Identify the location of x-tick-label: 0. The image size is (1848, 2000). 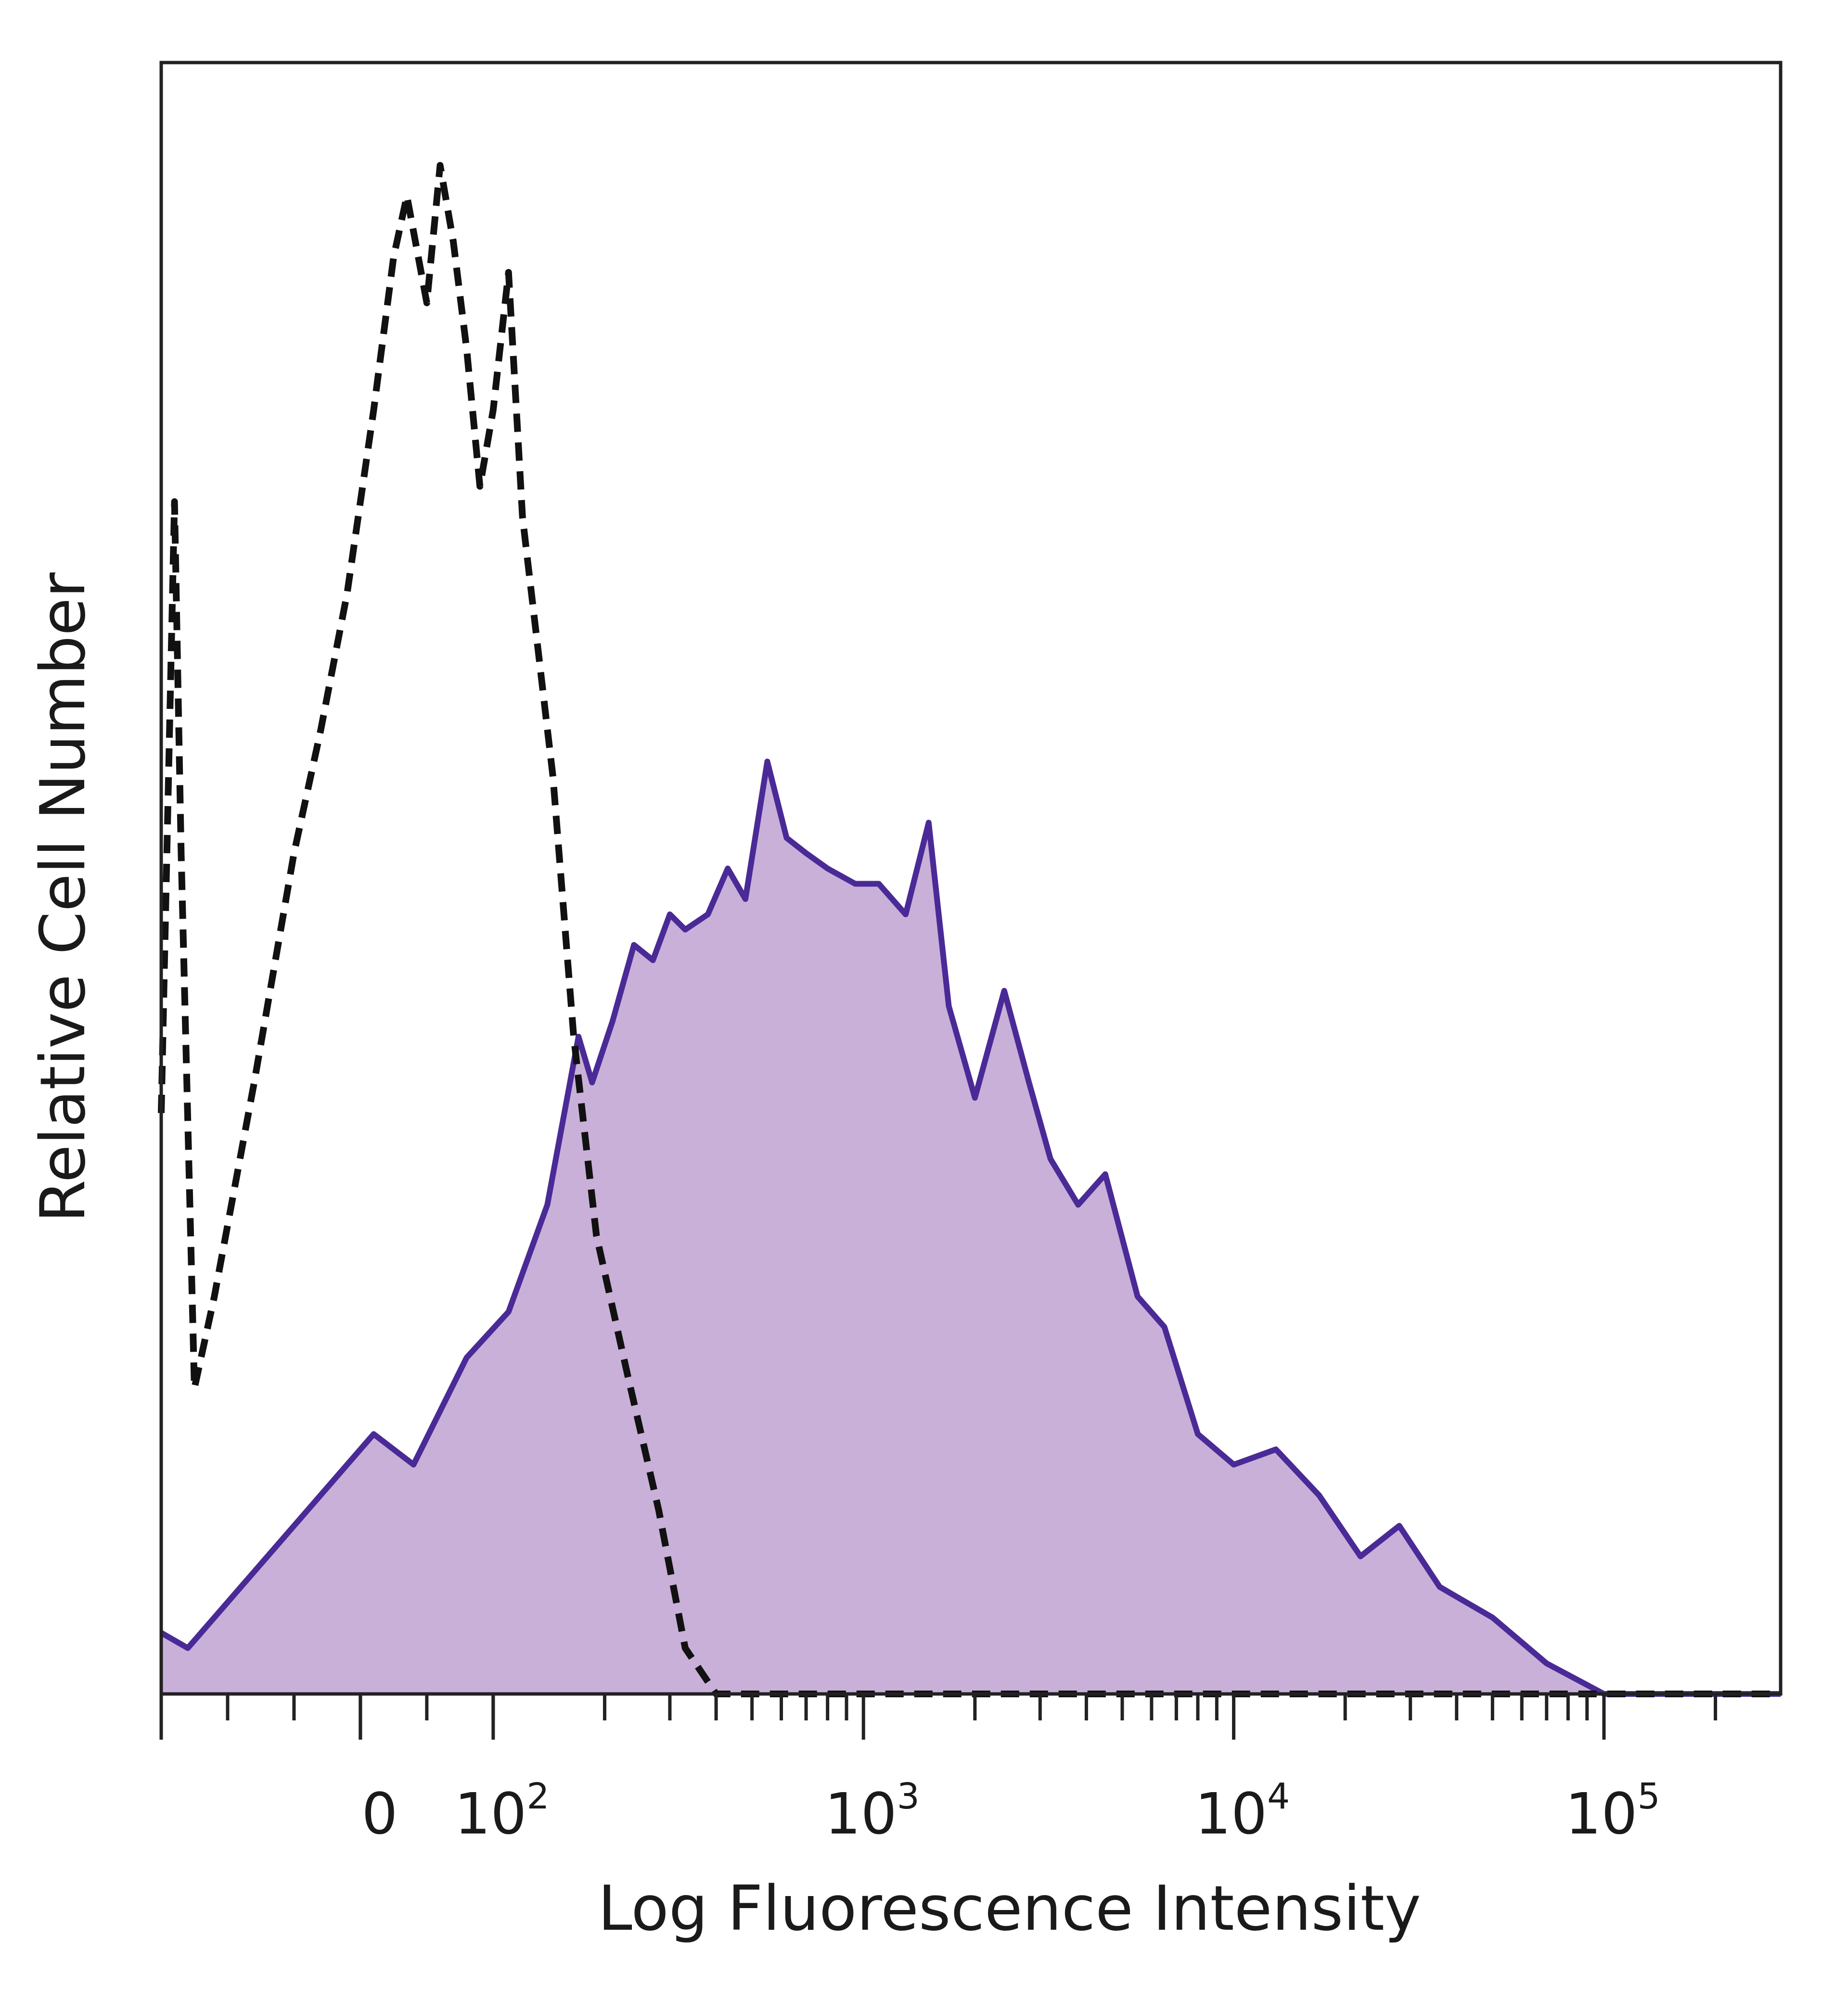
(379, 1814).